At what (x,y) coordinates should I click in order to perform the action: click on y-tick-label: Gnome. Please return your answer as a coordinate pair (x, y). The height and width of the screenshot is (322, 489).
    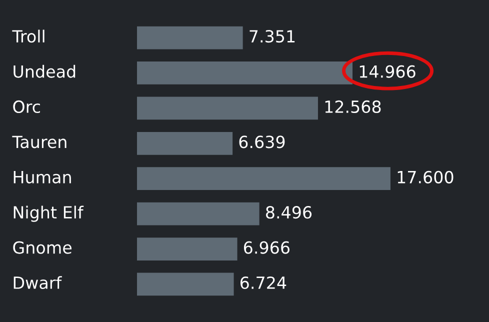
    Looking at the image, I should click on (42, 247).